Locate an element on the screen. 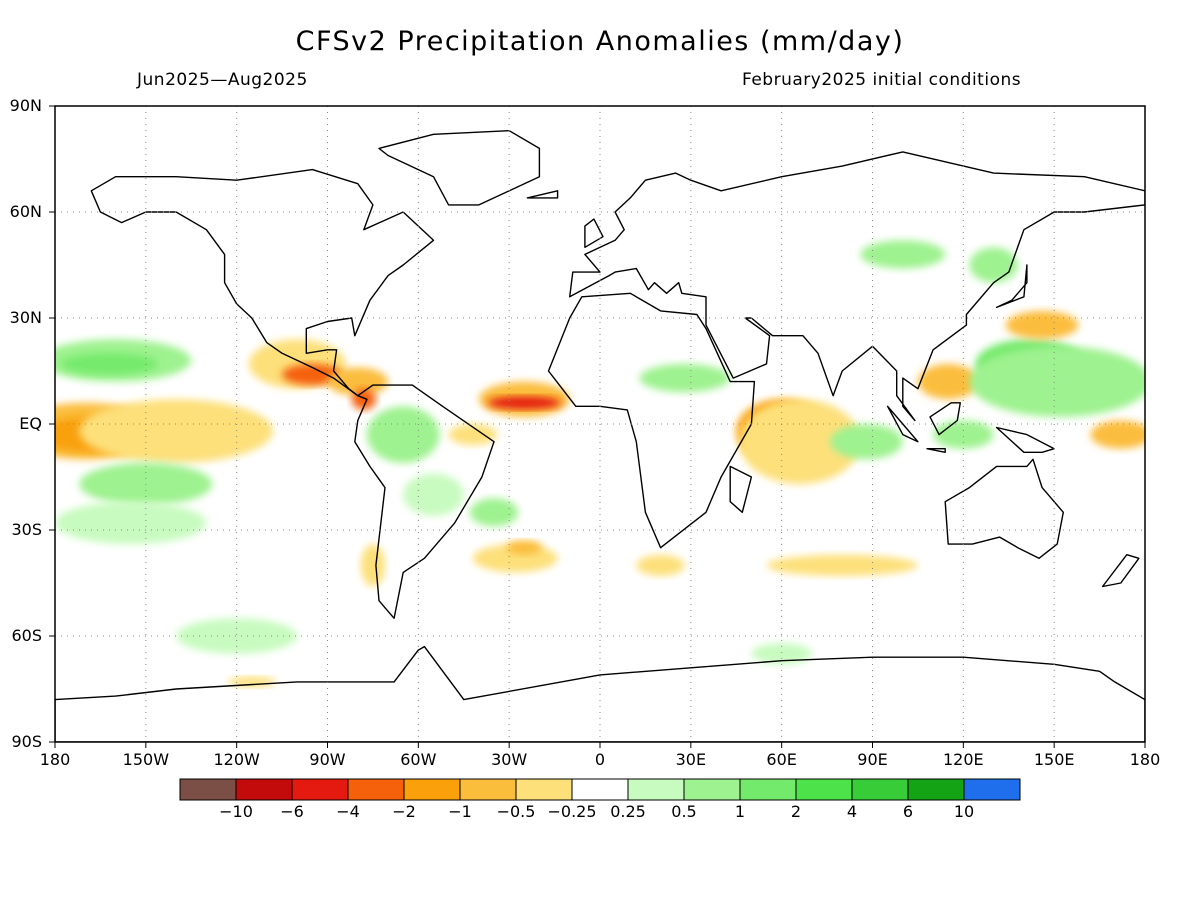 Image resolution: width=1200 pixels, height=900 pixels. lat-label: 30S is located at coordinates (26, 529).